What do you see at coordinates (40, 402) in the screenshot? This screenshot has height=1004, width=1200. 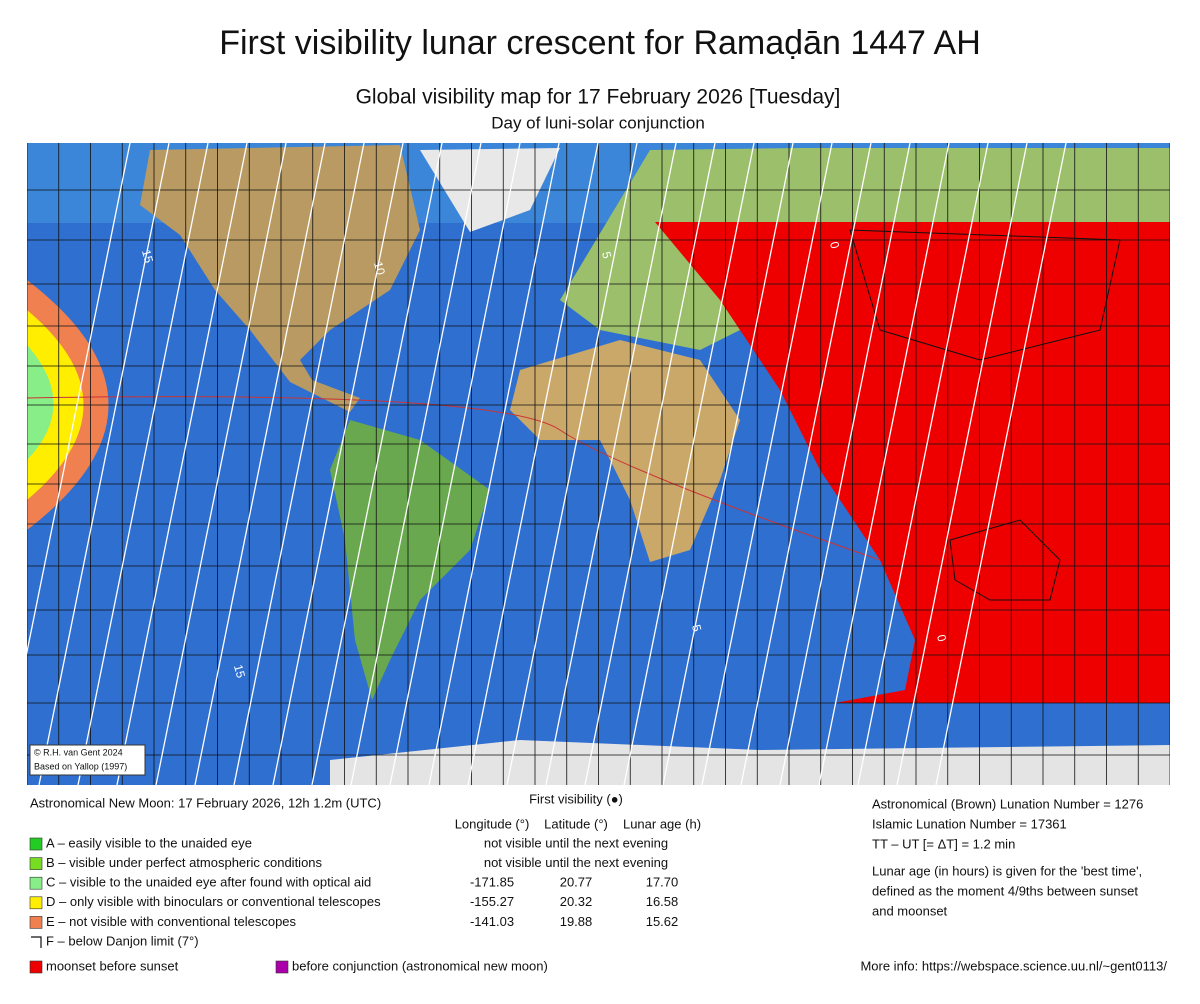 I see `zone-c` at bounding box center [40, 402].